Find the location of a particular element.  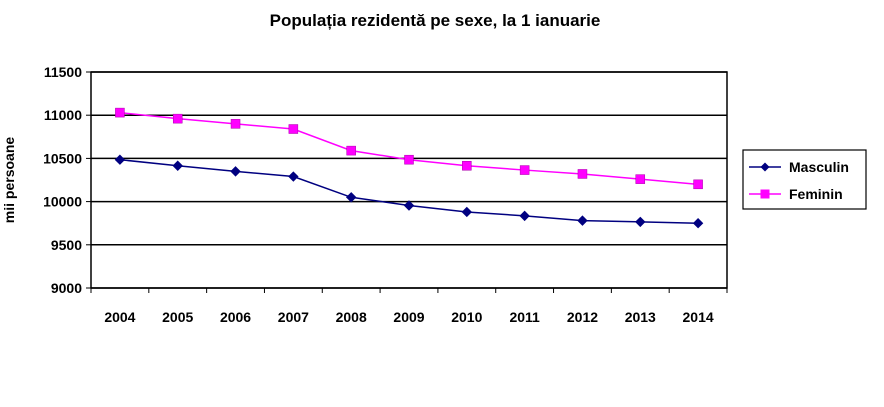

x-tick-label-2008: 2008 is located at coordinates (351, 317).